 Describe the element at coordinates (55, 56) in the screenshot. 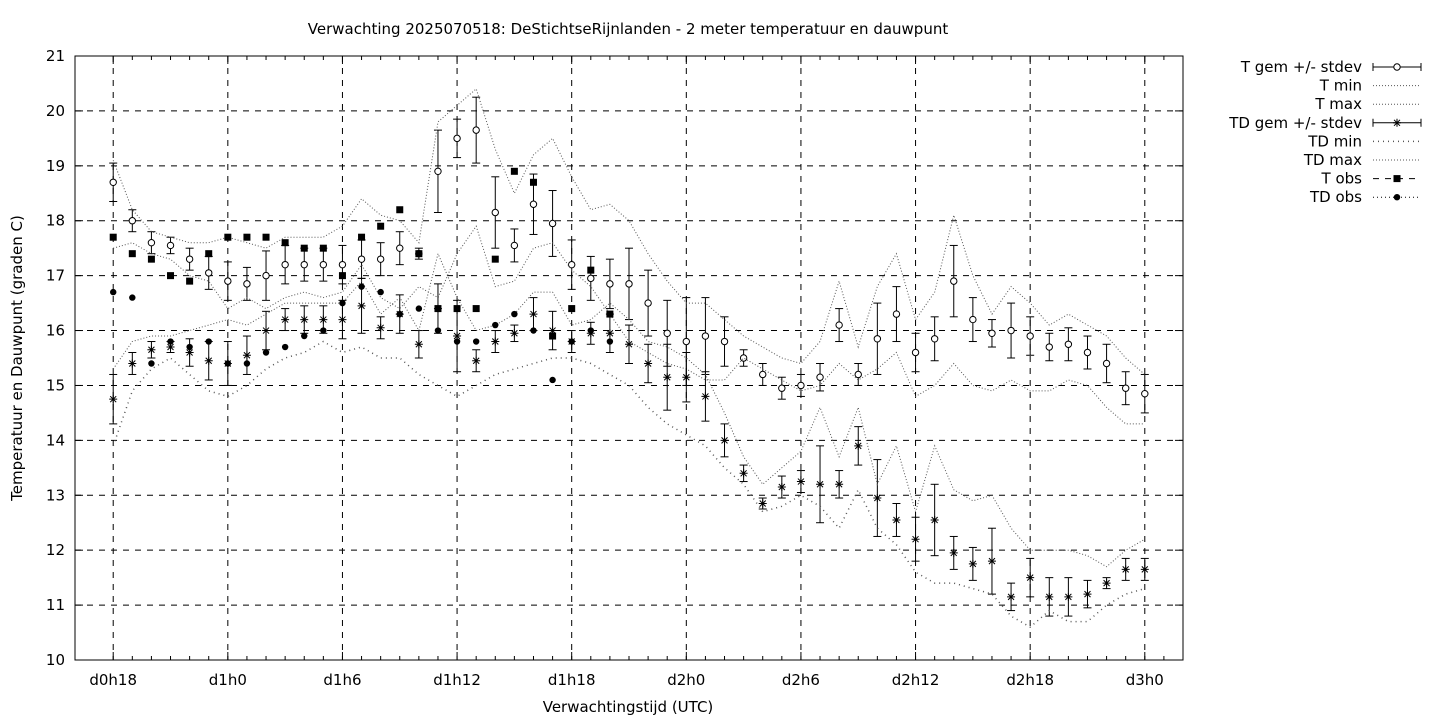

I see `y-tick-label: 21` at that location.